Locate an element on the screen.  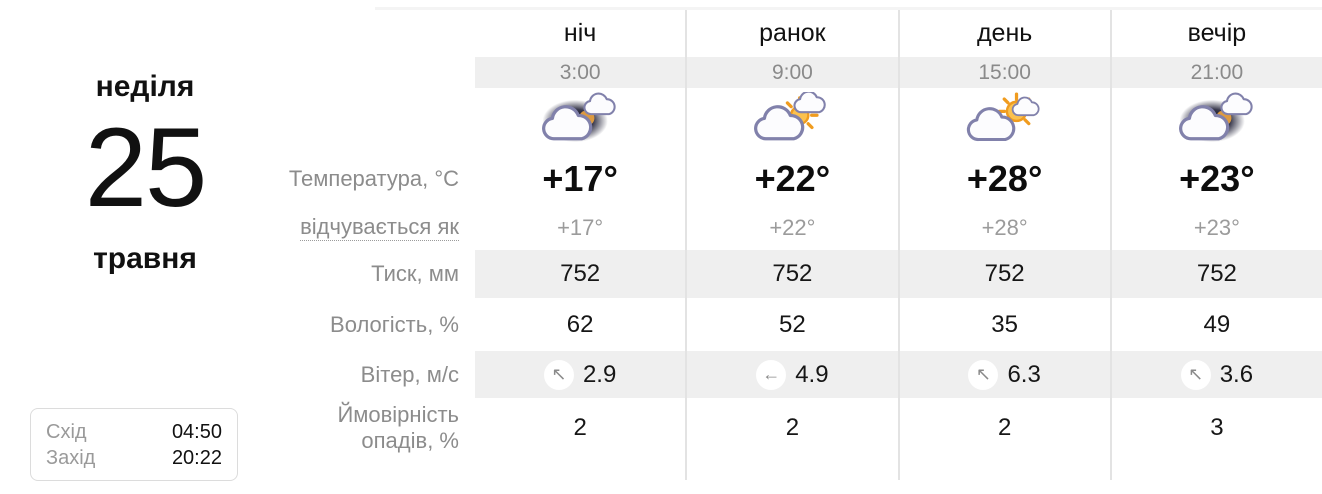
sunrise-label: Схід is located at coordinates (66, 431).